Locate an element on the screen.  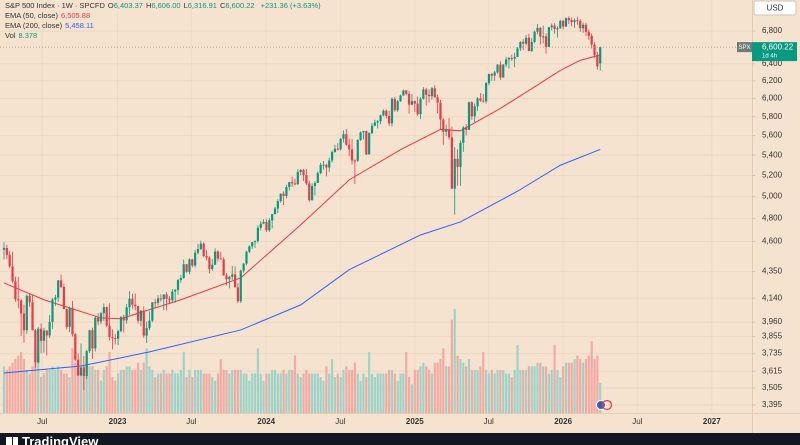
event-icon is located at coordinates (607, 405).